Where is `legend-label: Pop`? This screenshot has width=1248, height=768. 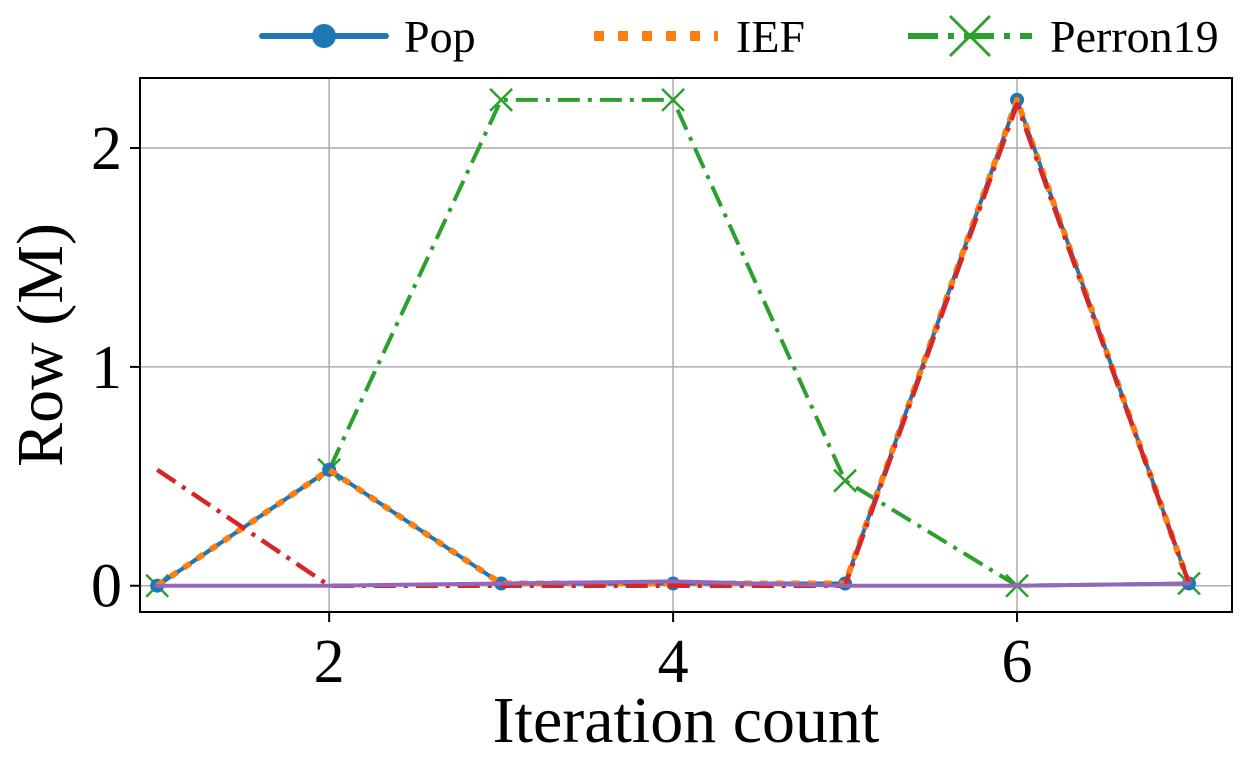 legend-label: Pop is located at coordinates (440, 36).